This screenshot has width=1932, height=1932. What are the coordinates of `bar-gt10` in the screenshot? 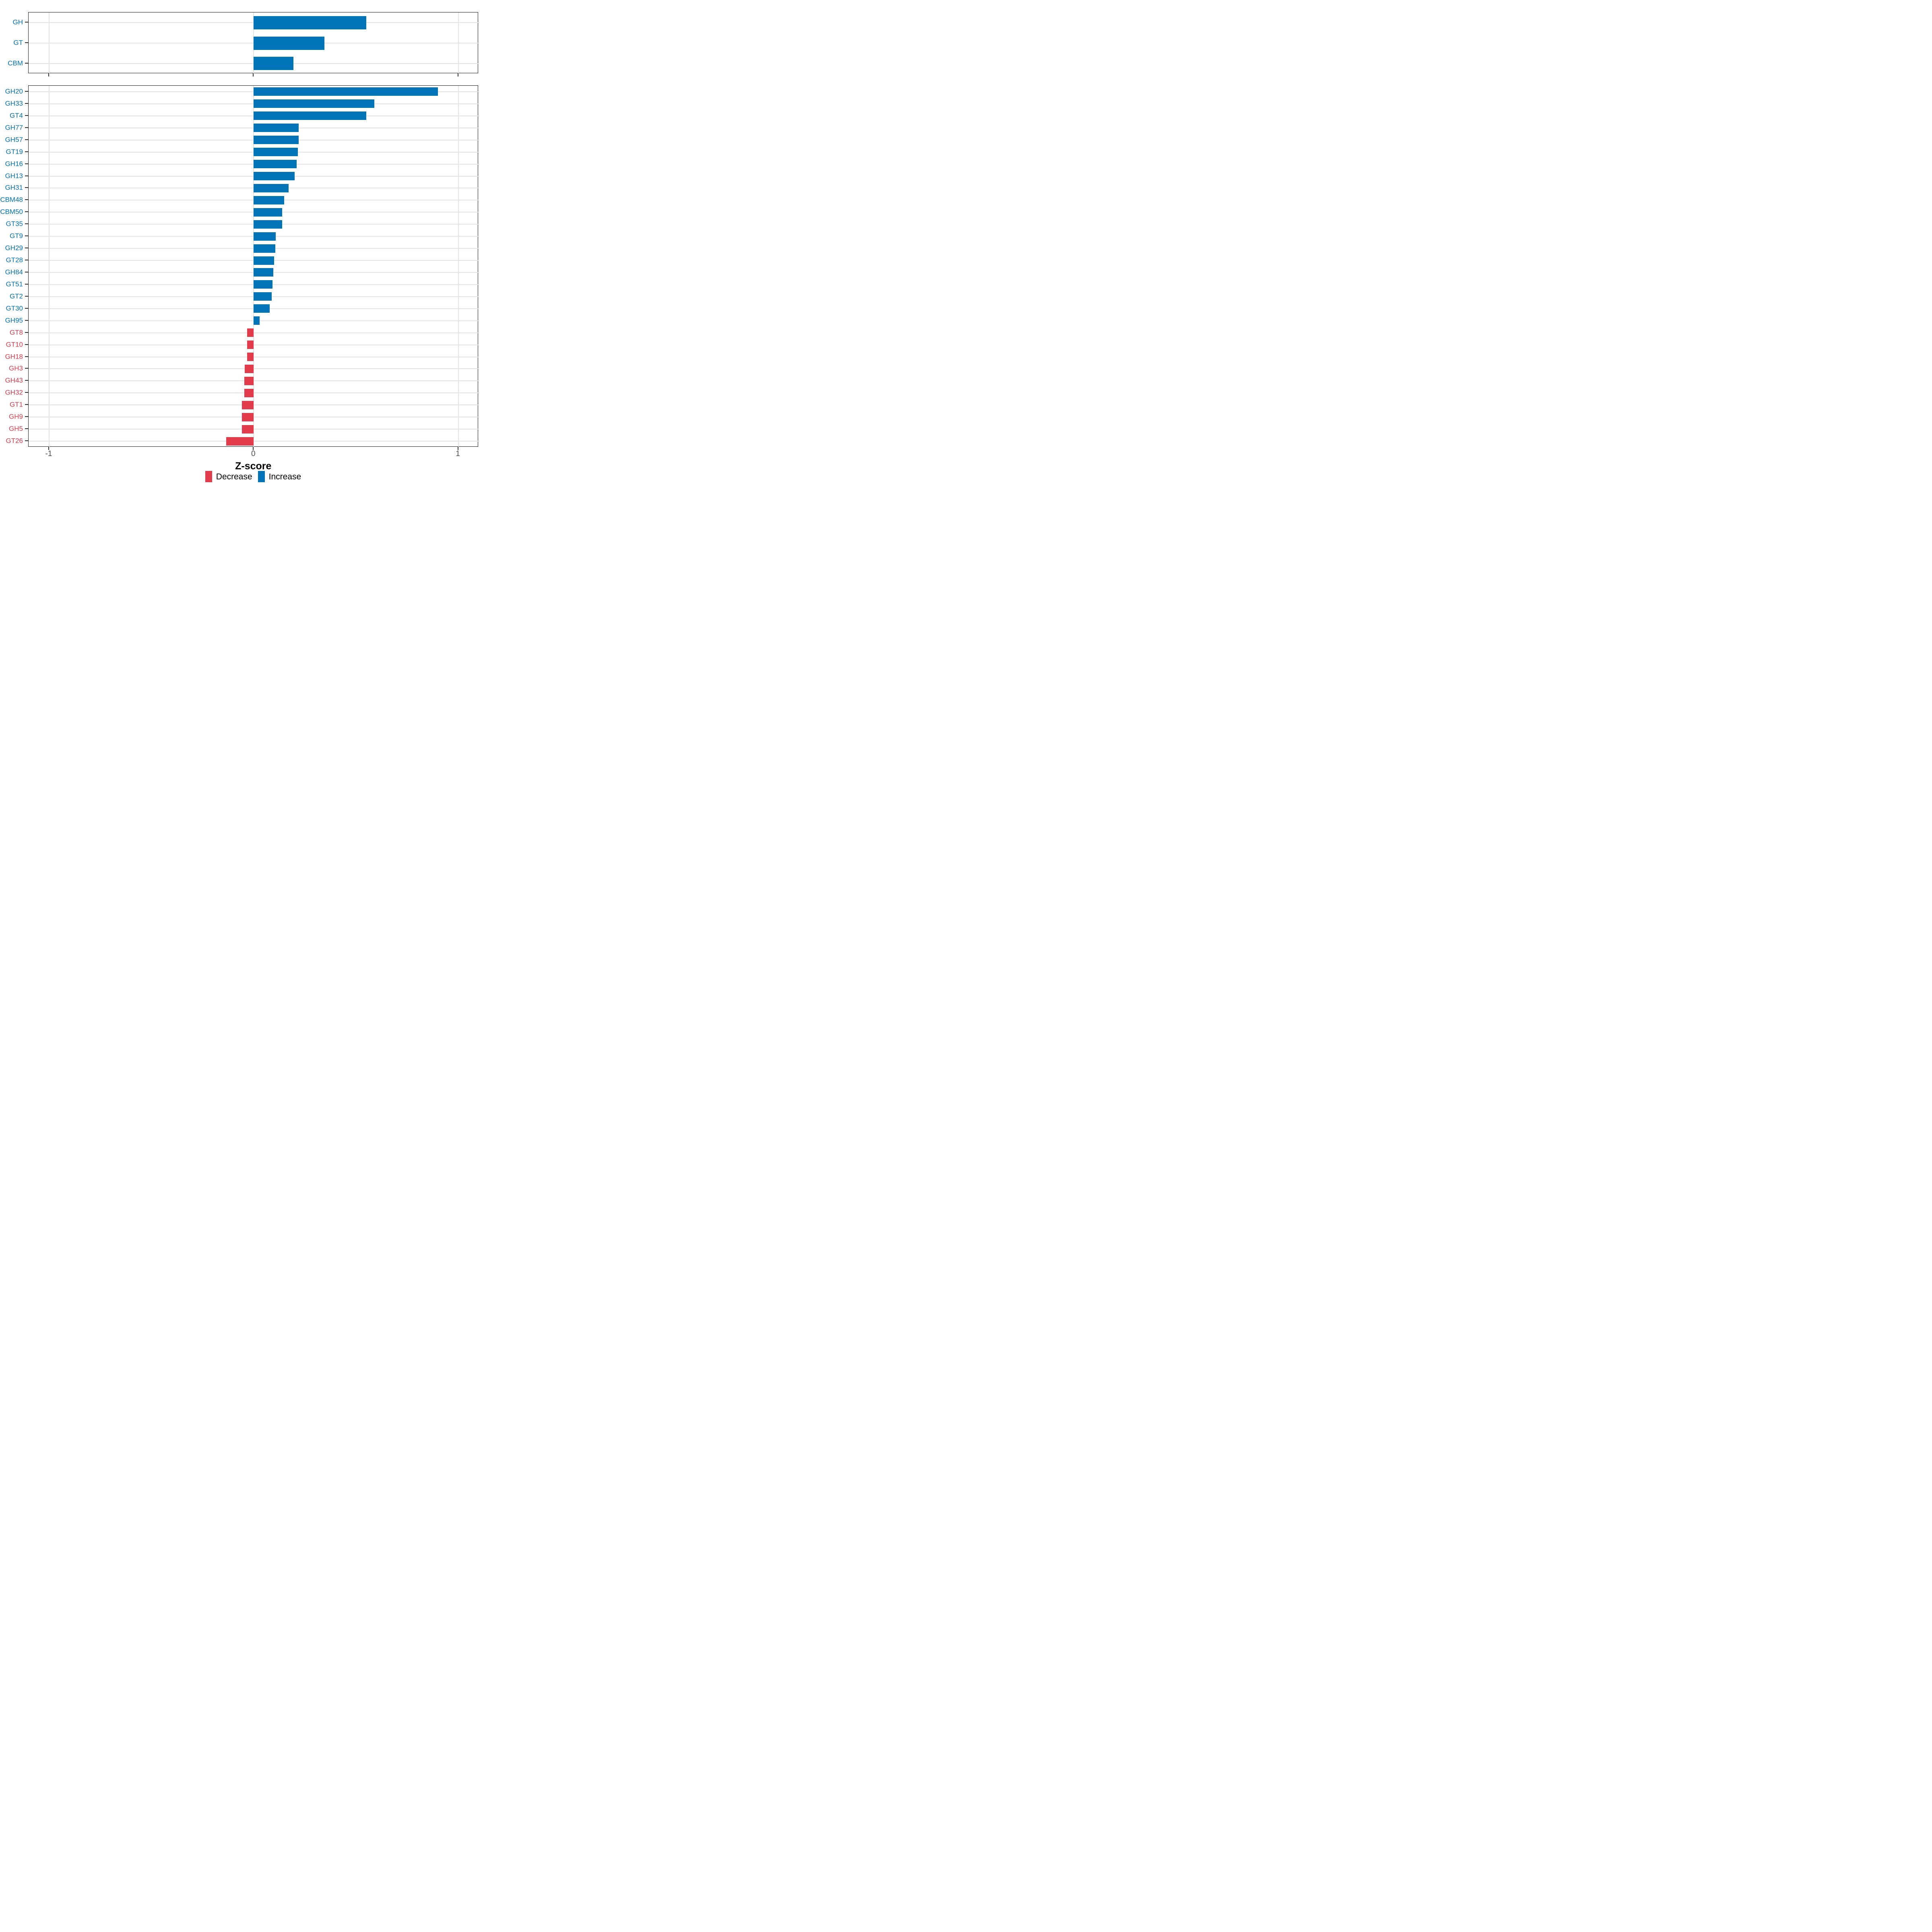 It's located at (250, 345).